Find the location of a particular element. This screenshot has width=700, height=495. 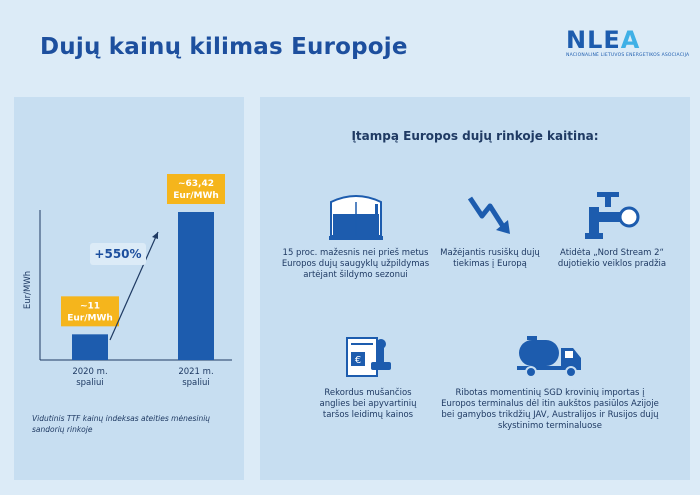

value-label-2021: ~63,42 Eur/MWh is located at coordinates (196, 189).